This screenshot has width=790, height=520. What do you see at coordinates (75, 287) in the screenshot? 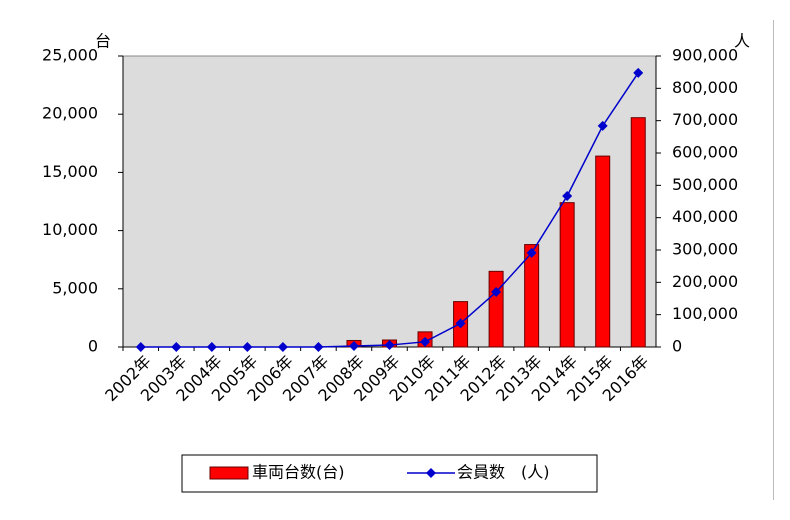
I see `y-tick-label: 5,000` at bounding box center [75, 287].